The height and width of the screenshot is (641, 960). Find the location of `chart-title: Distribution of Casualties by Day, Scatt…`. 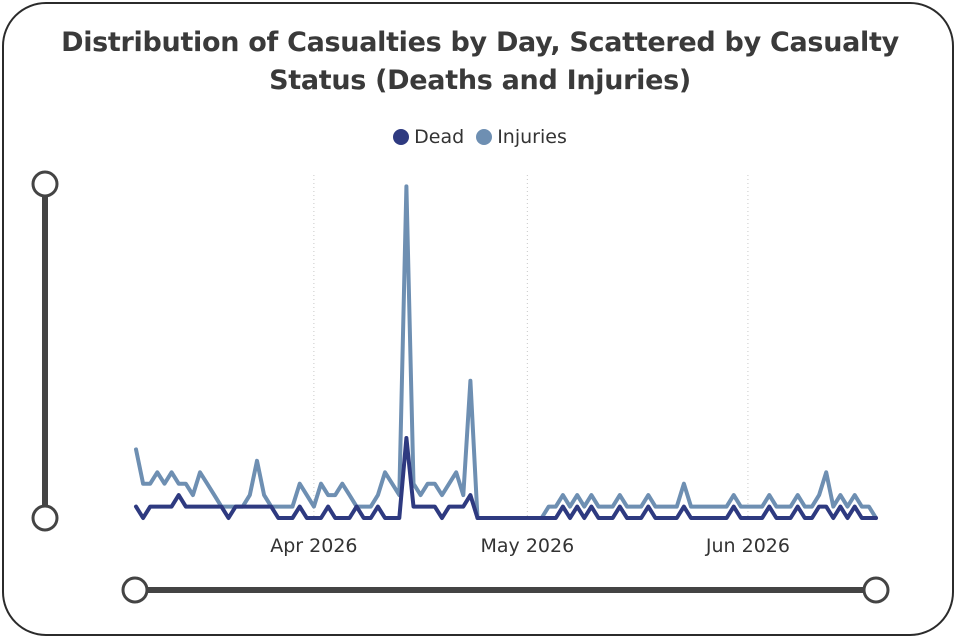

chart-title: Distribution of Casualties by Day, Scatt… is located at coordinates (480, 62).